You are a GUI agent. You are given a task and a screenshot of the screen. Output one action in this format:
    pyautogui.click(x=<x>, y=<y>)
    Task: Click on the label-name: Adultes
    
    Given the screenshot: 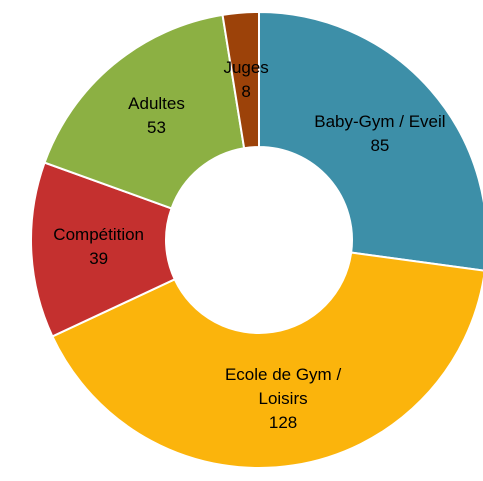 What is the action you would take?
    pyautogui.click(x=156, y=104)
    